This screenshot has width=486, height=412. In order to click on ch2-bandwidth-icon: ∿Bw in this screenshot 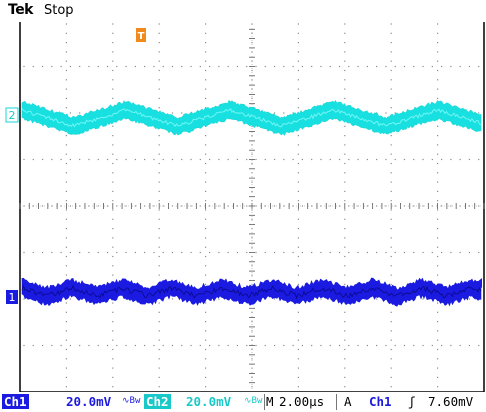, I will do `click(253, 401)`.